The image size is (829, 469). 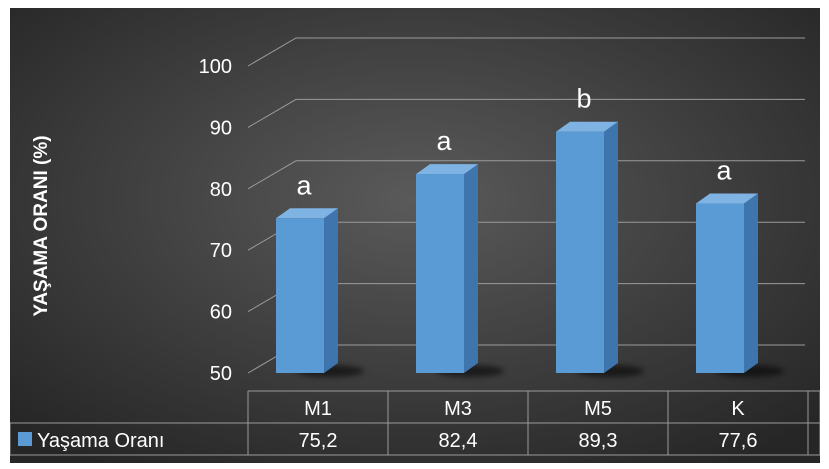 I want to click on y-axis-title: YAŞAMA ORANI (%), so click(x=41, y=225).